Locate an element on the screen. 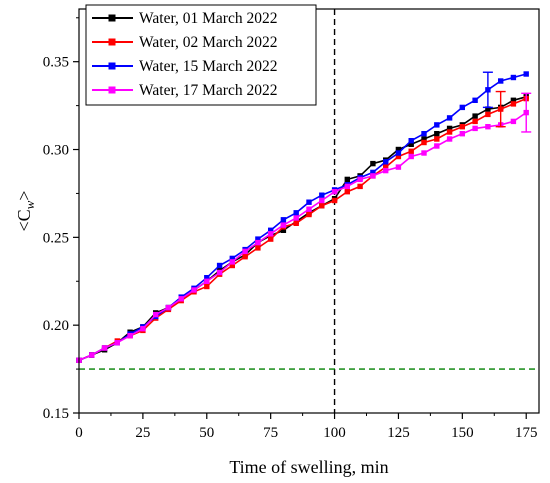 Image resolution: width=550 pixels, height=483 pixels. y-tick-label: 0.20 is located at coordinates (56, 326).